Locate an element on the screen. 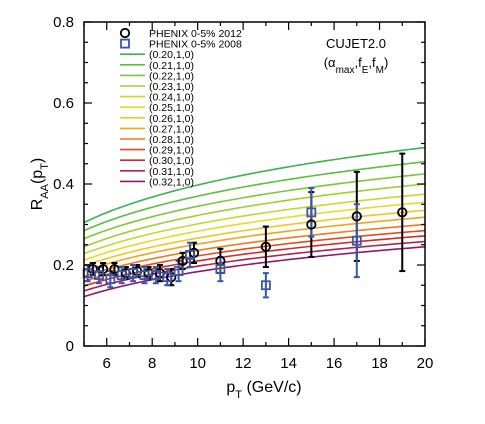  legend-label: (0.25,1,0) is located at coordinates (171, 108).